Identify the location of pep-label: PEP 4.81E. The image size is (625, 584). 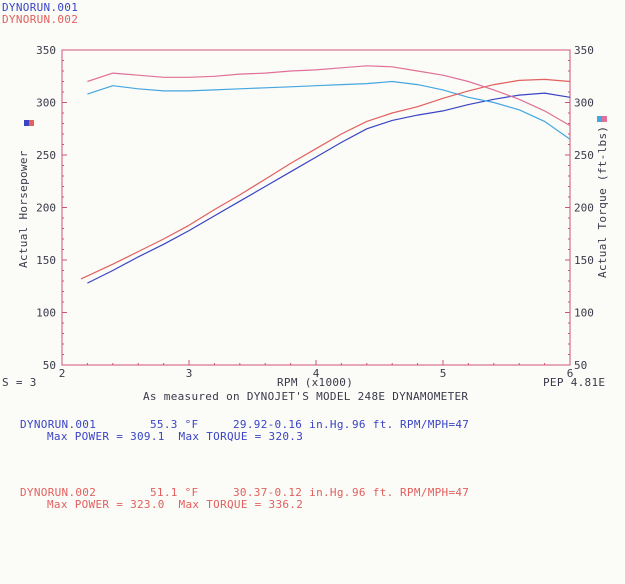
(574, 382).